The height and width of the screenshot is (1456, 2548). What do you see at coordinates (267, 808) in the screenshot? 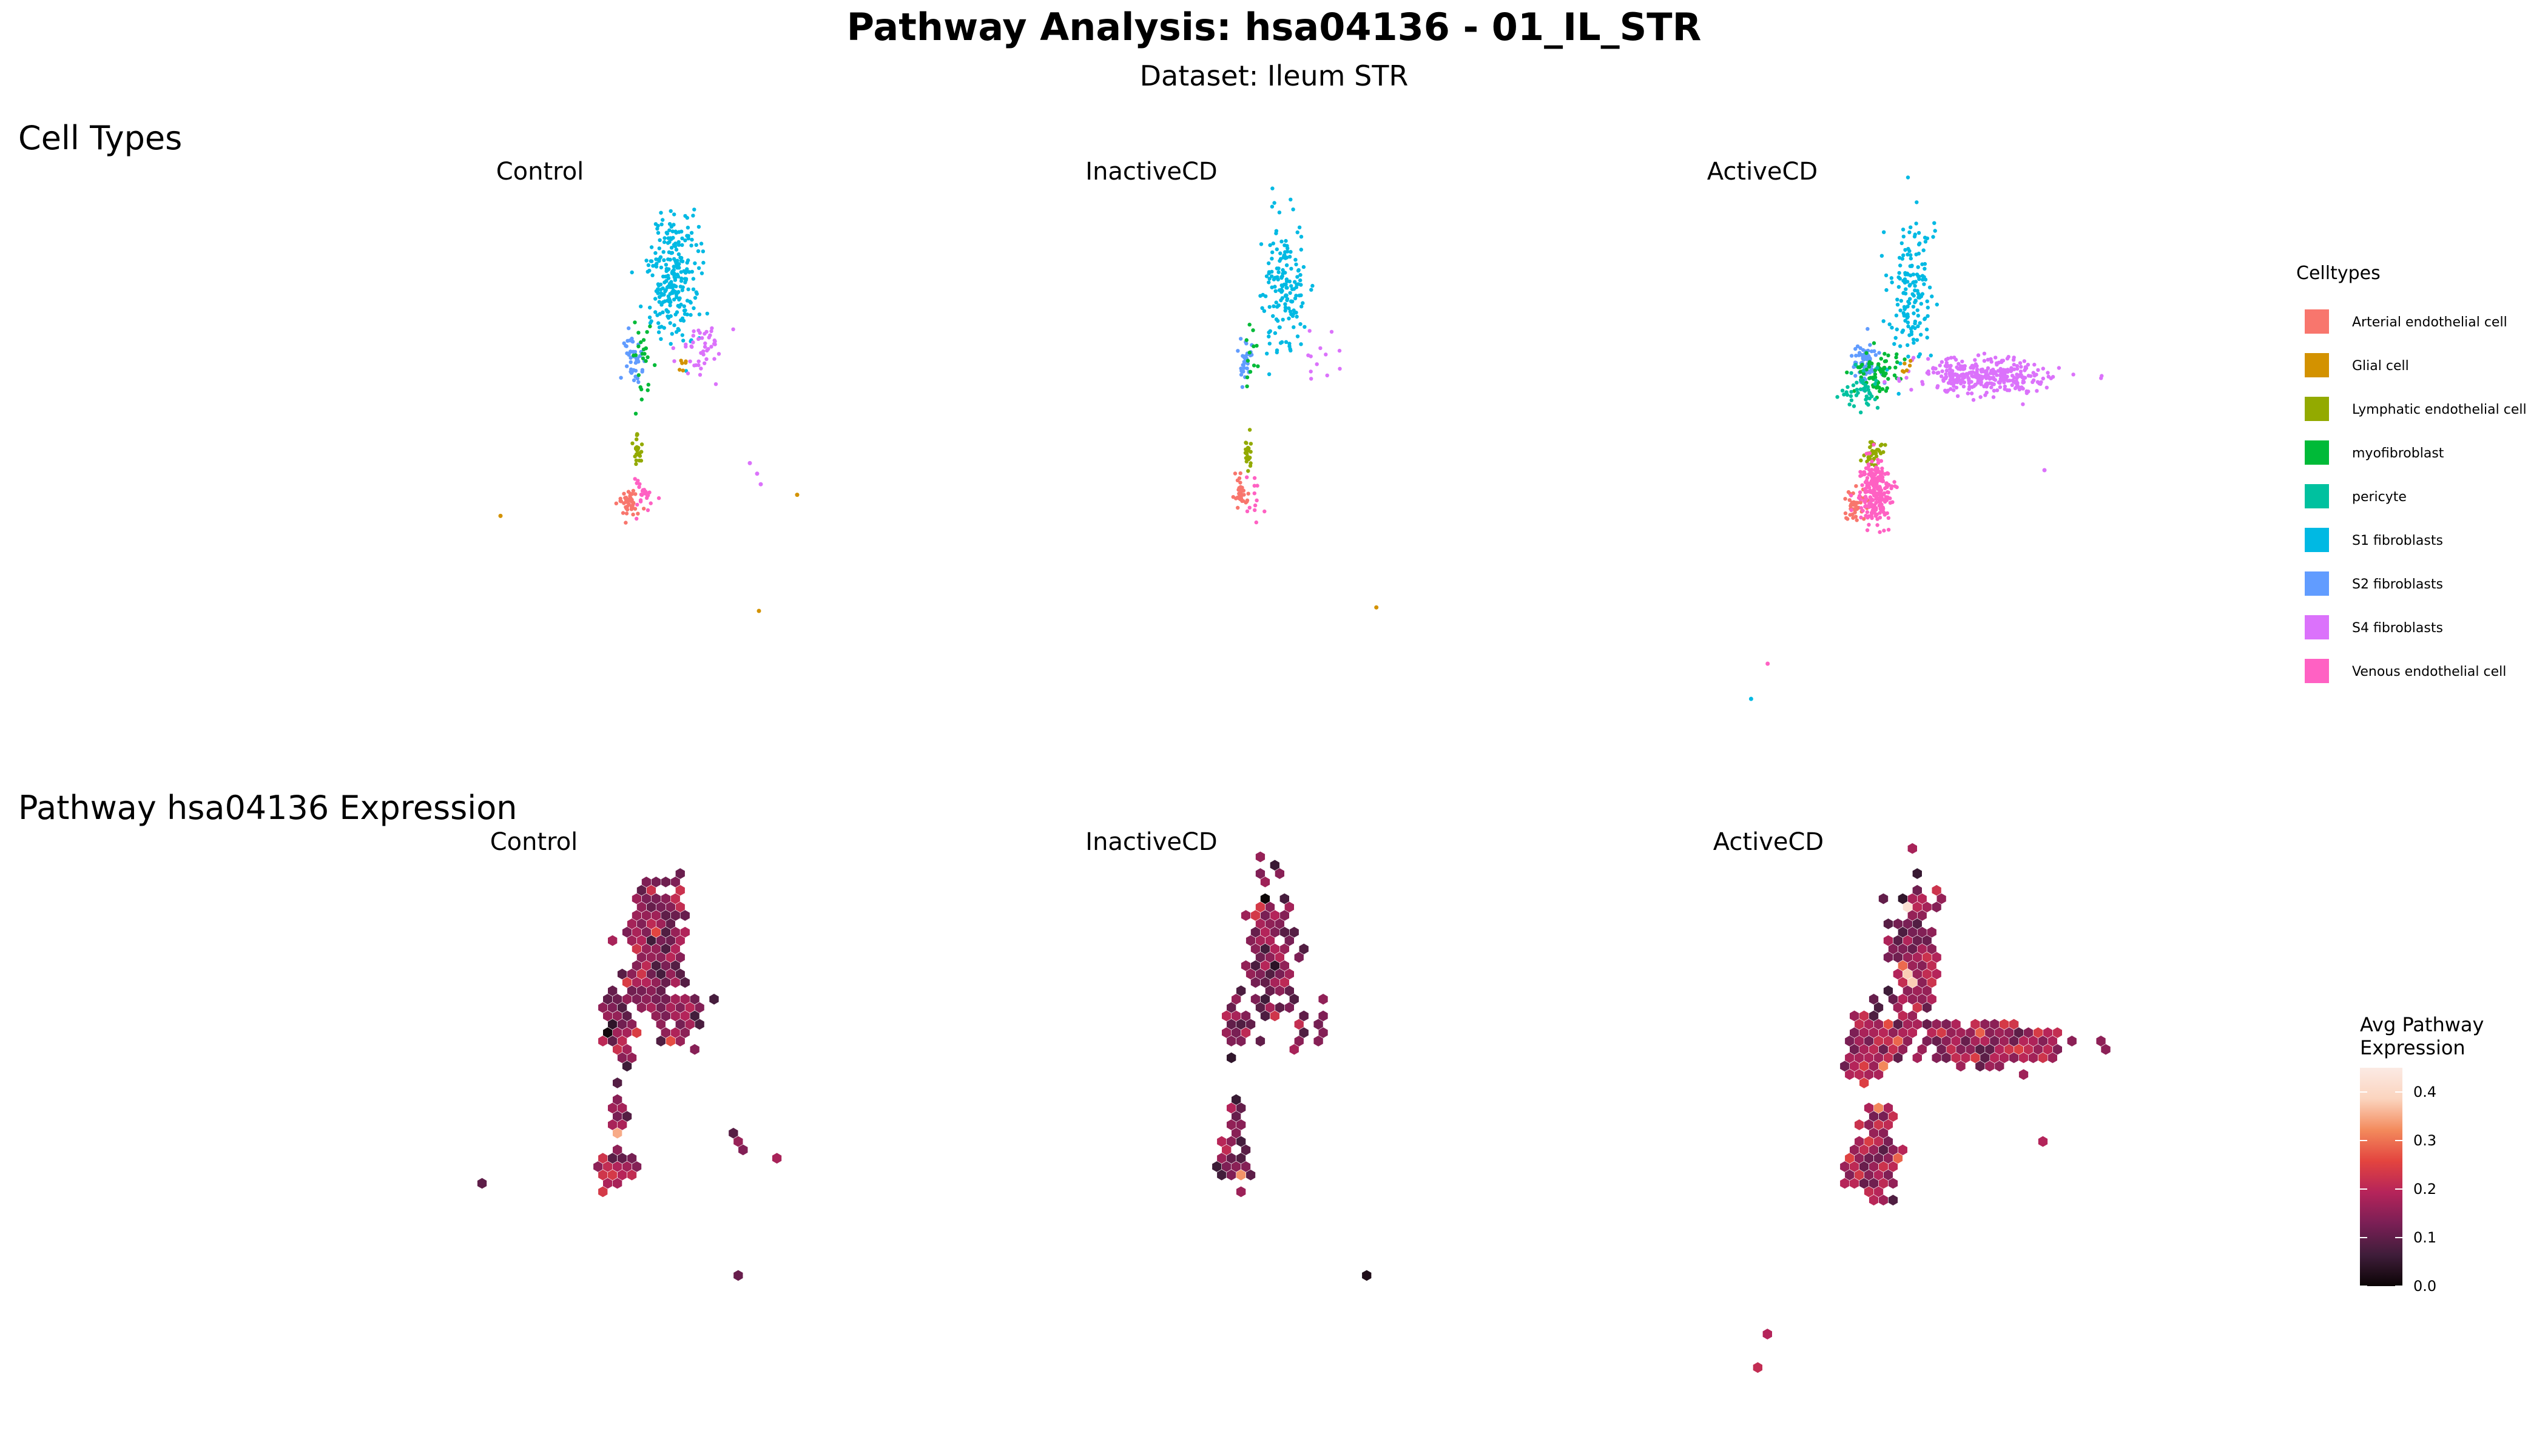
I see `pathway-section-title: Pathway hsa04136 Expression` at bounding box center [267, 808].